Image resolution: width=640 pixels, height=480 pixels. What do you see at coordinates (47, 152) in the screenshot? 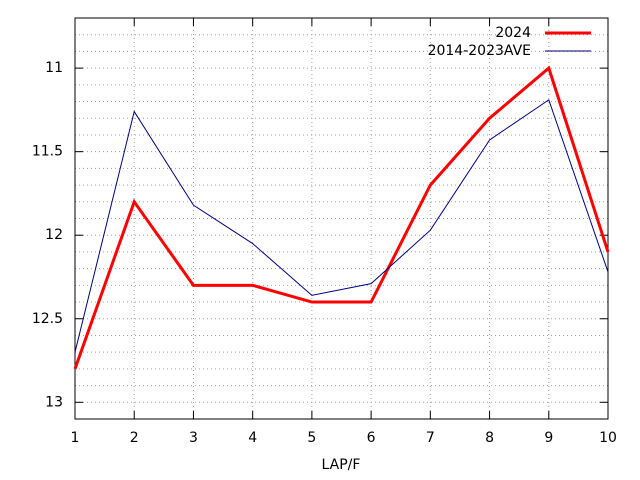
I see `y-tick-label: 11.5` at bounding box center [47, 152].